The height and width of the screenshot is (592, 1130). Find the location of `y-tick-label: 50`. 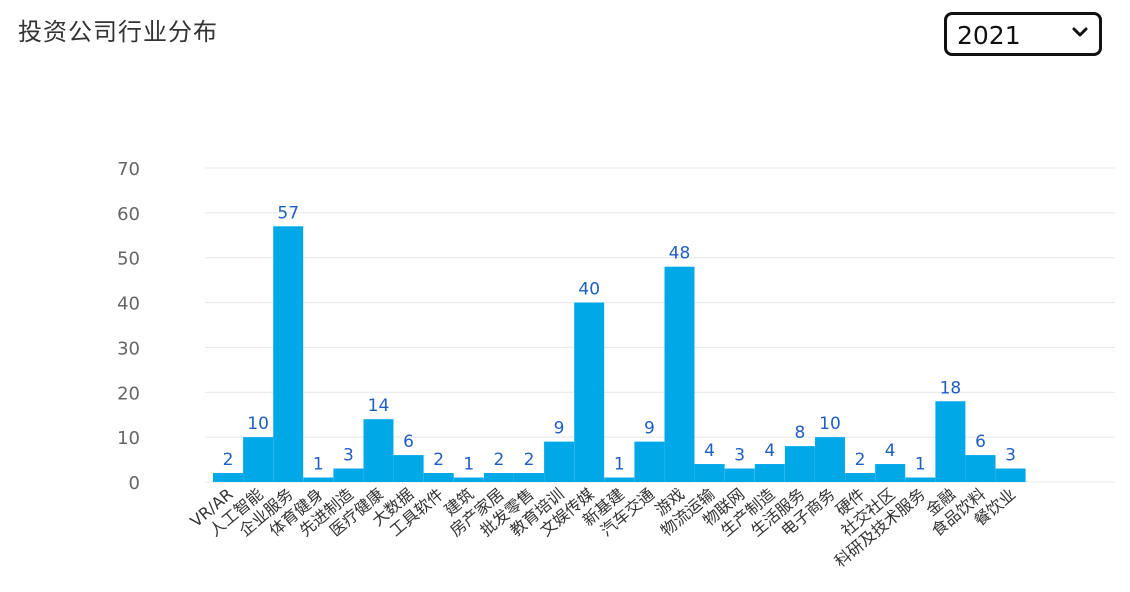

y-tick-label: 50 is located at coordinates (128, 259).